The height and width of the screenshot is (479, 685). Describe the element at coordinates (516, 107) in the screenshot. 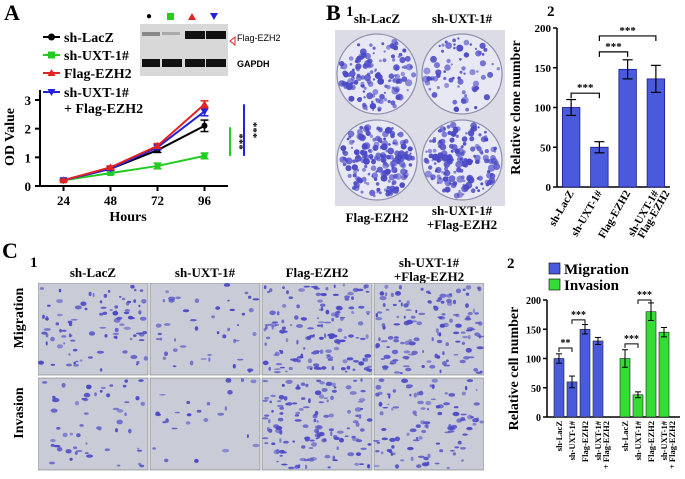

I see `y-axis-title: Relative clone number` at that location.